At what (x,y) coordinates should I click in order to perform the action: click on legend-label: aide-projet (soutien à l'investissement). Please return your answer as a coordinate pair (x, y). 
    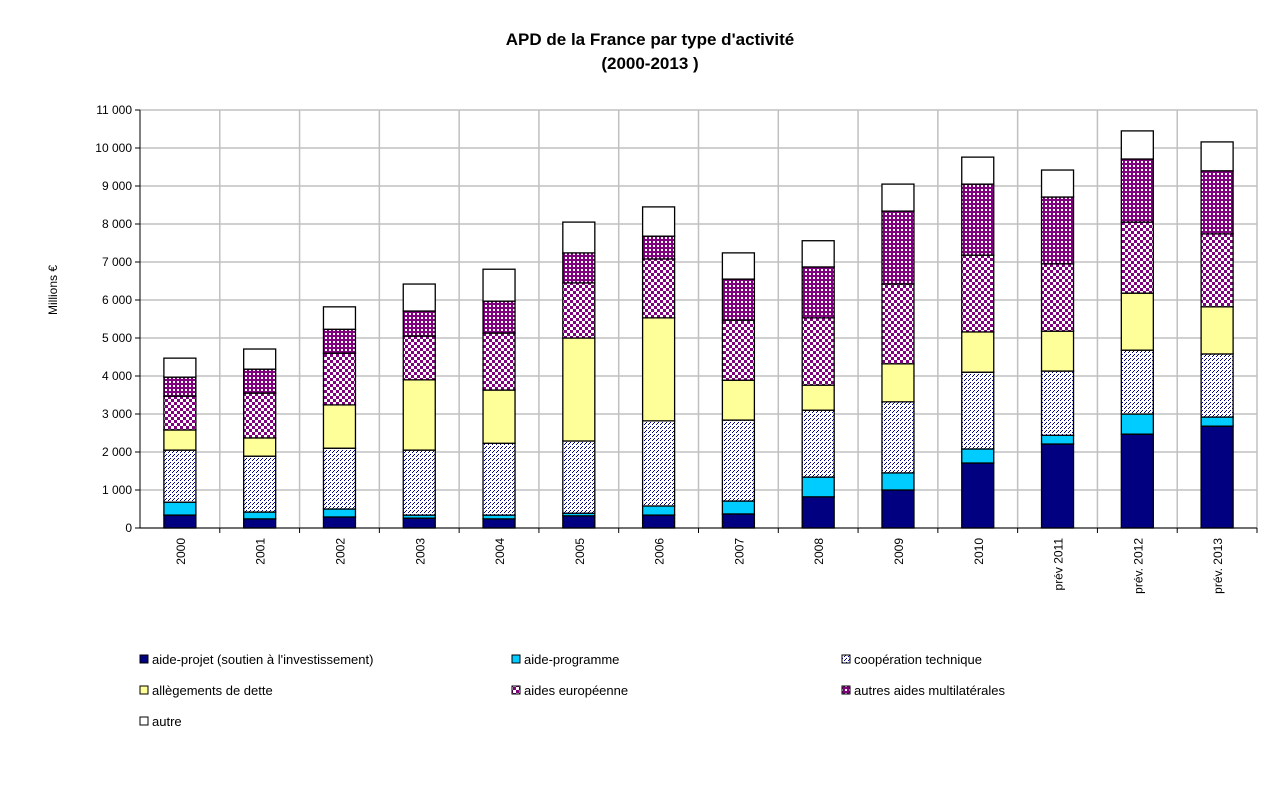
    Looking at the image, I should click on (262, 659).